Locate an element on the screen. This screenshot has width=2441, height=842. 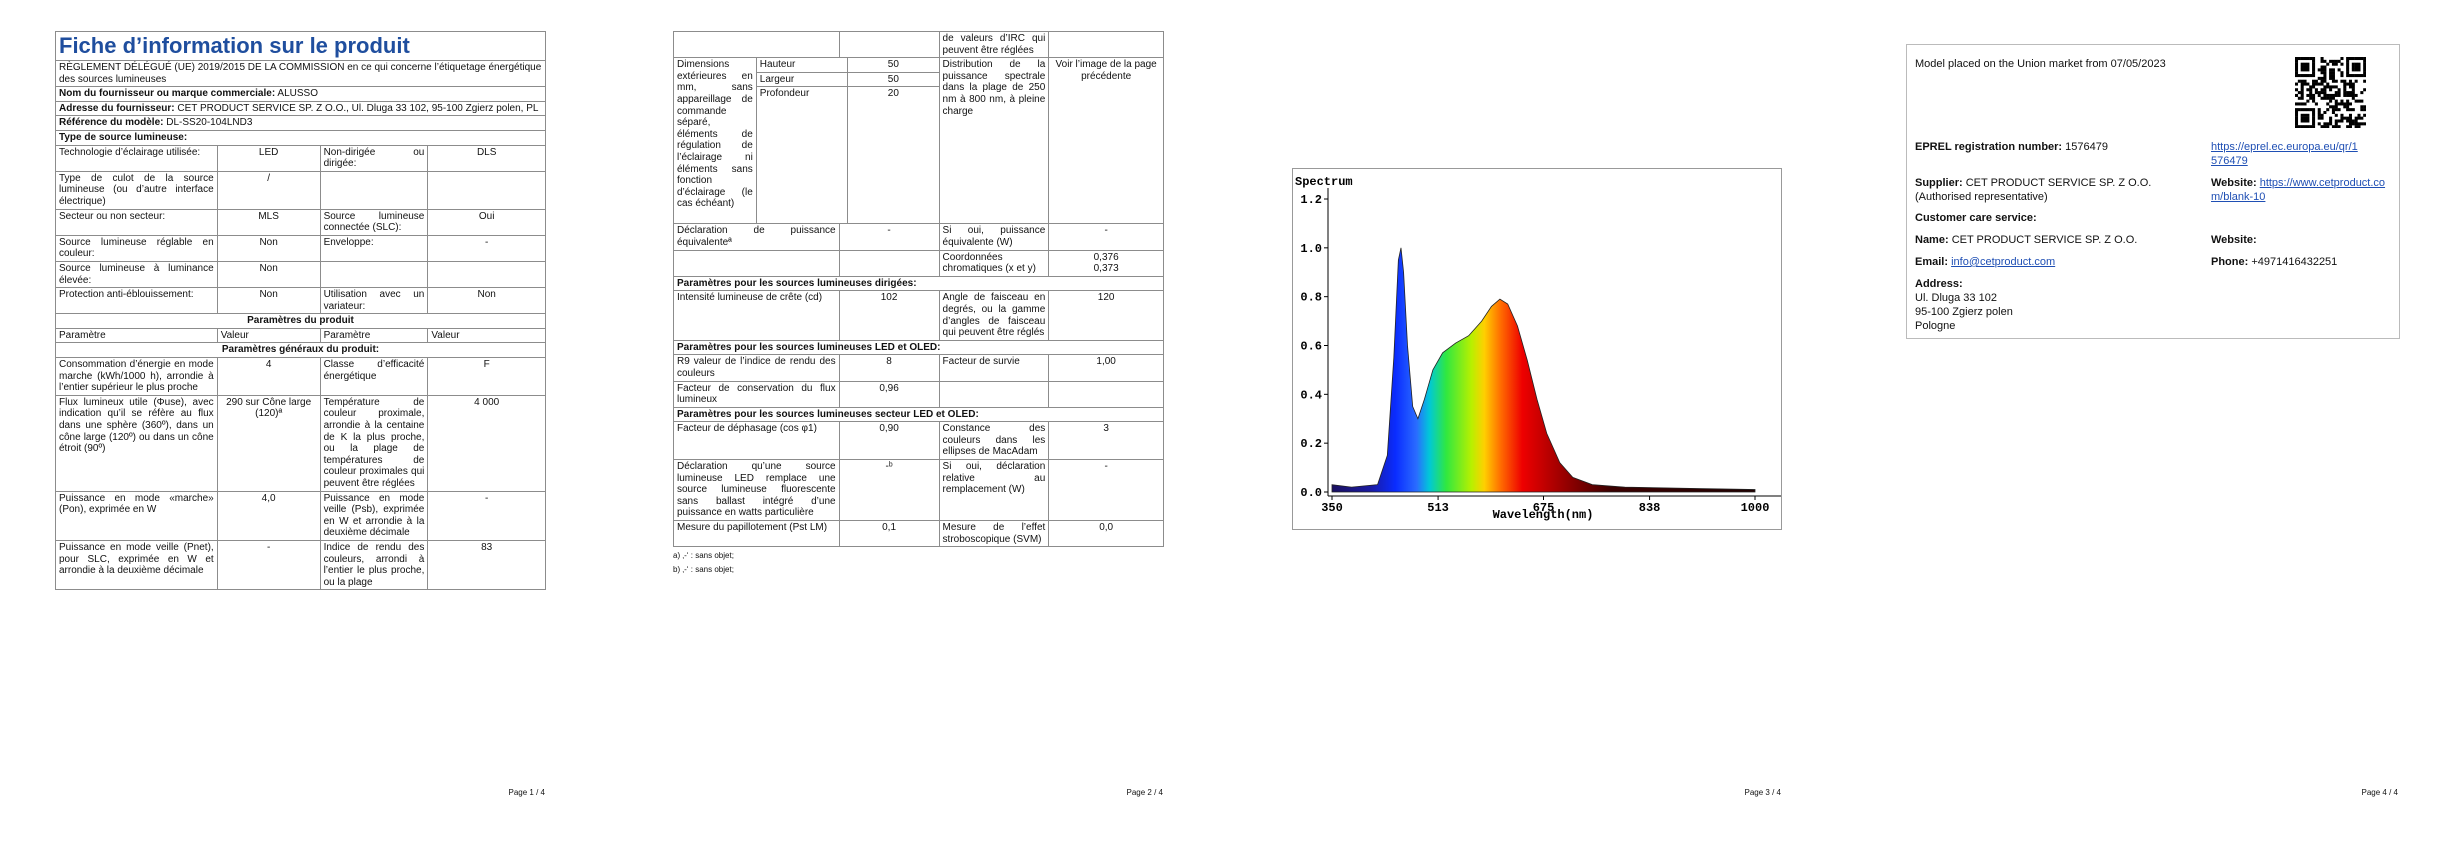
x-tick-label: 838 is located at coordinates (1650, 508).